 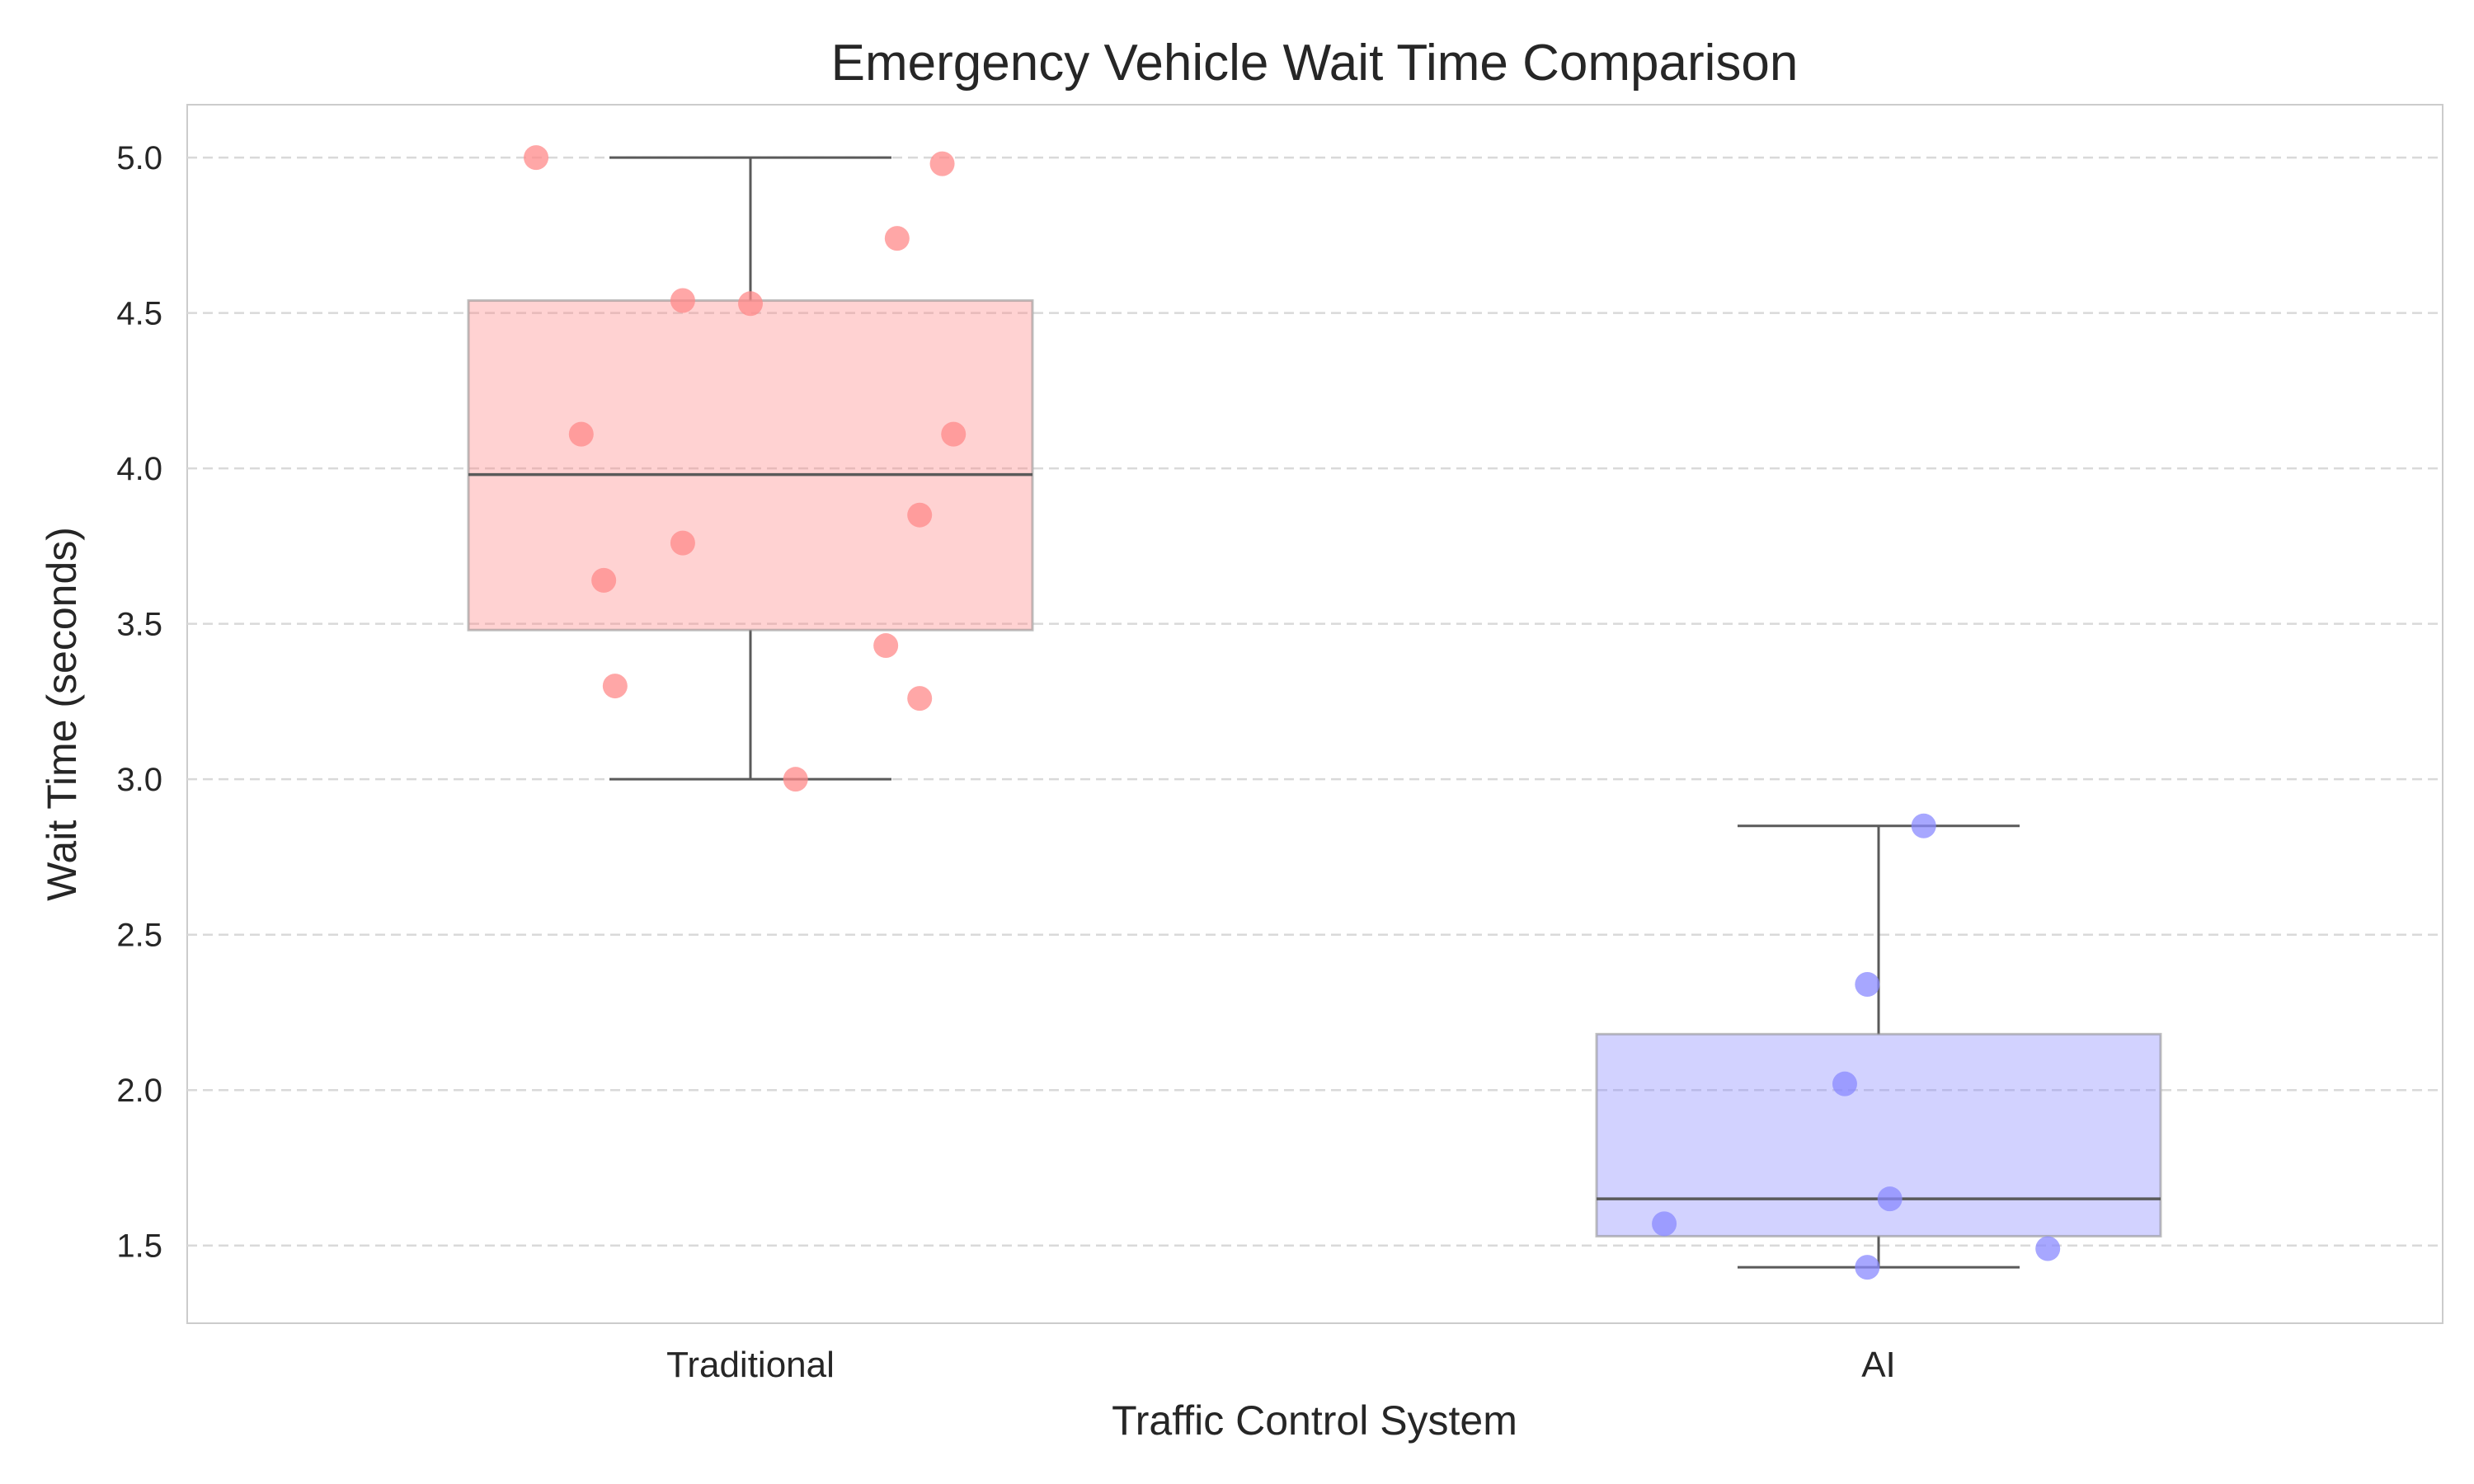 I want to click on y-tick-label: 4.0, so click(x=139, y=469).